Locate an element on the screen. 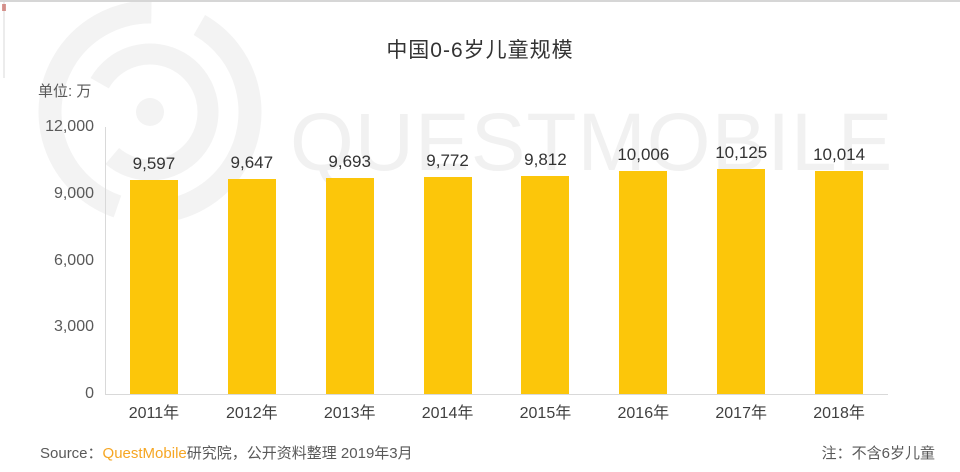 This screenshot has width=960, height=472. bar-value-label: 9,772 is located at coordinates (447, 160).